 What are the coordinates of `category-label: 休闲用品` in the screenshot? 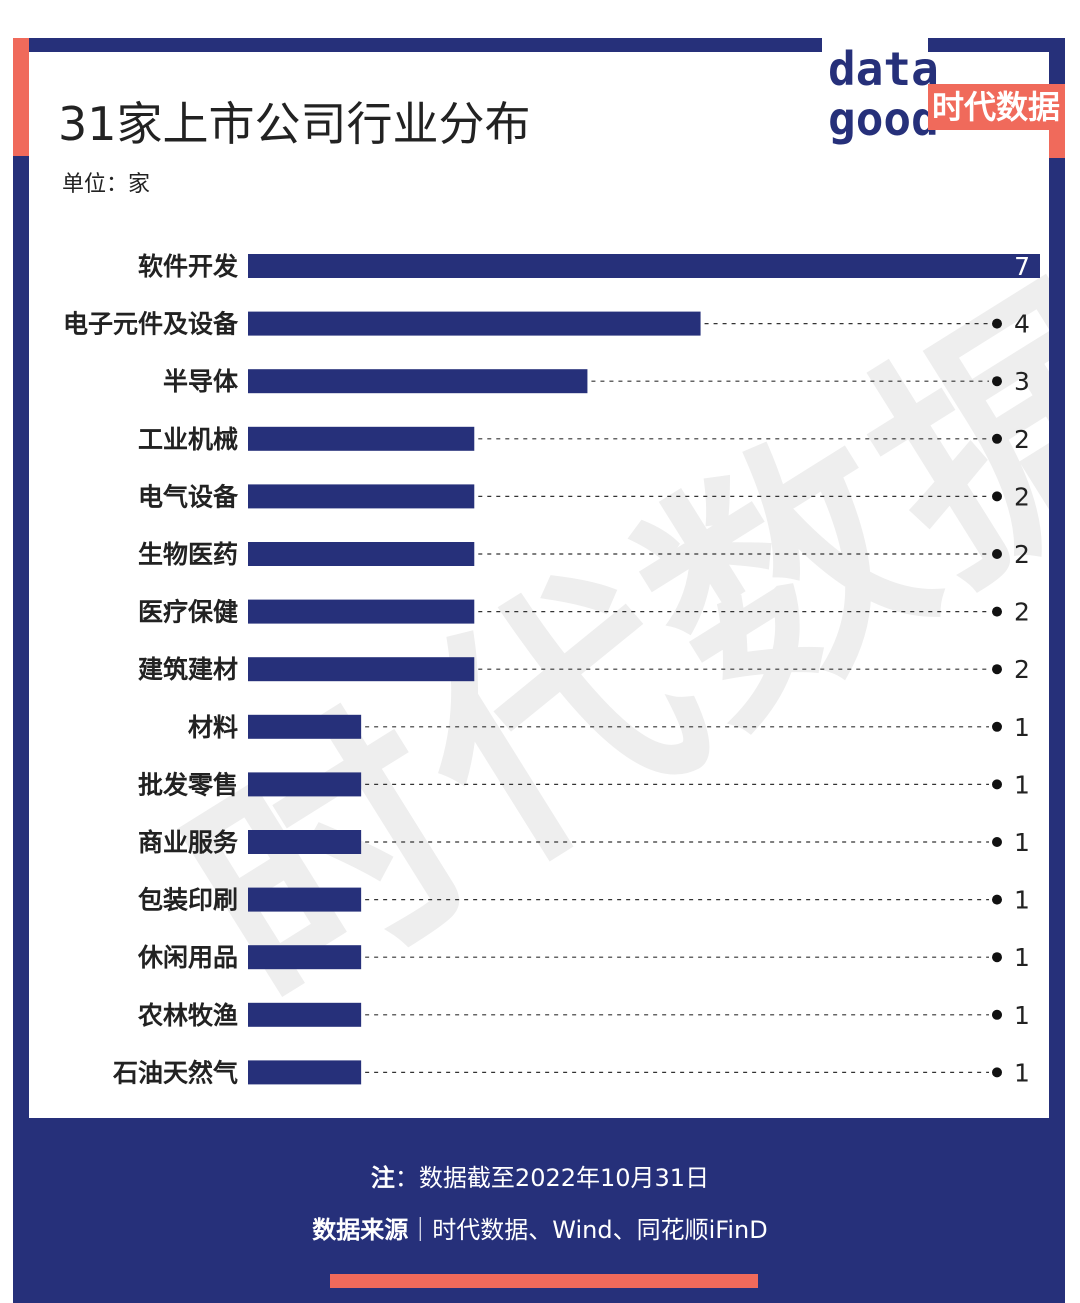 It's located at (187, 957).